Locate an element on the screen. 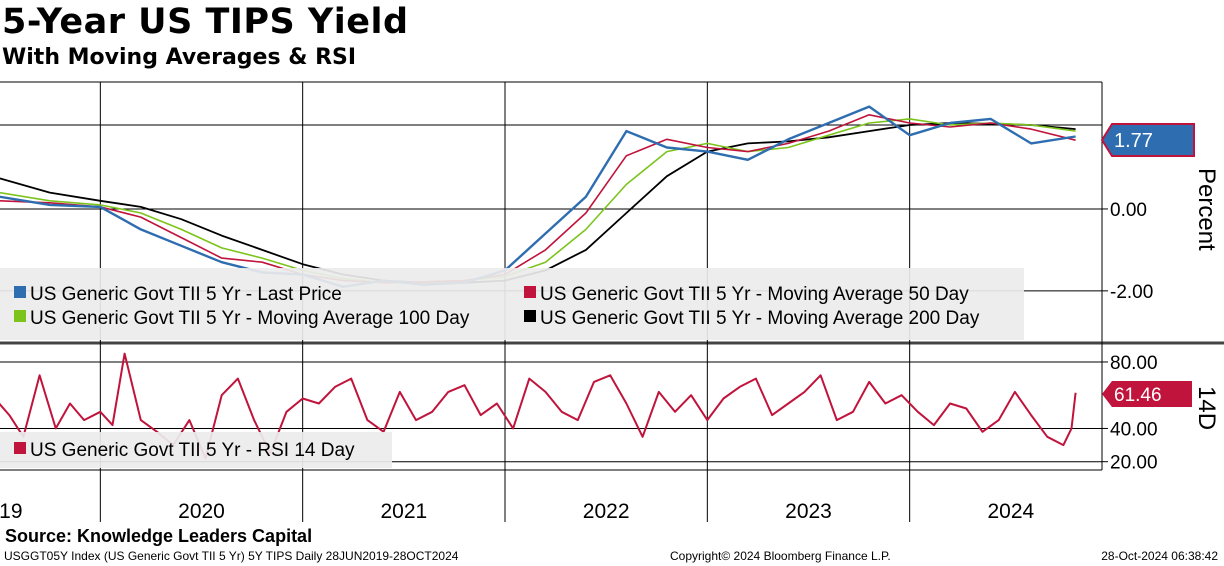  chart-subtitle: With Moving Averages & RSI is located at coordinates (179, 57).